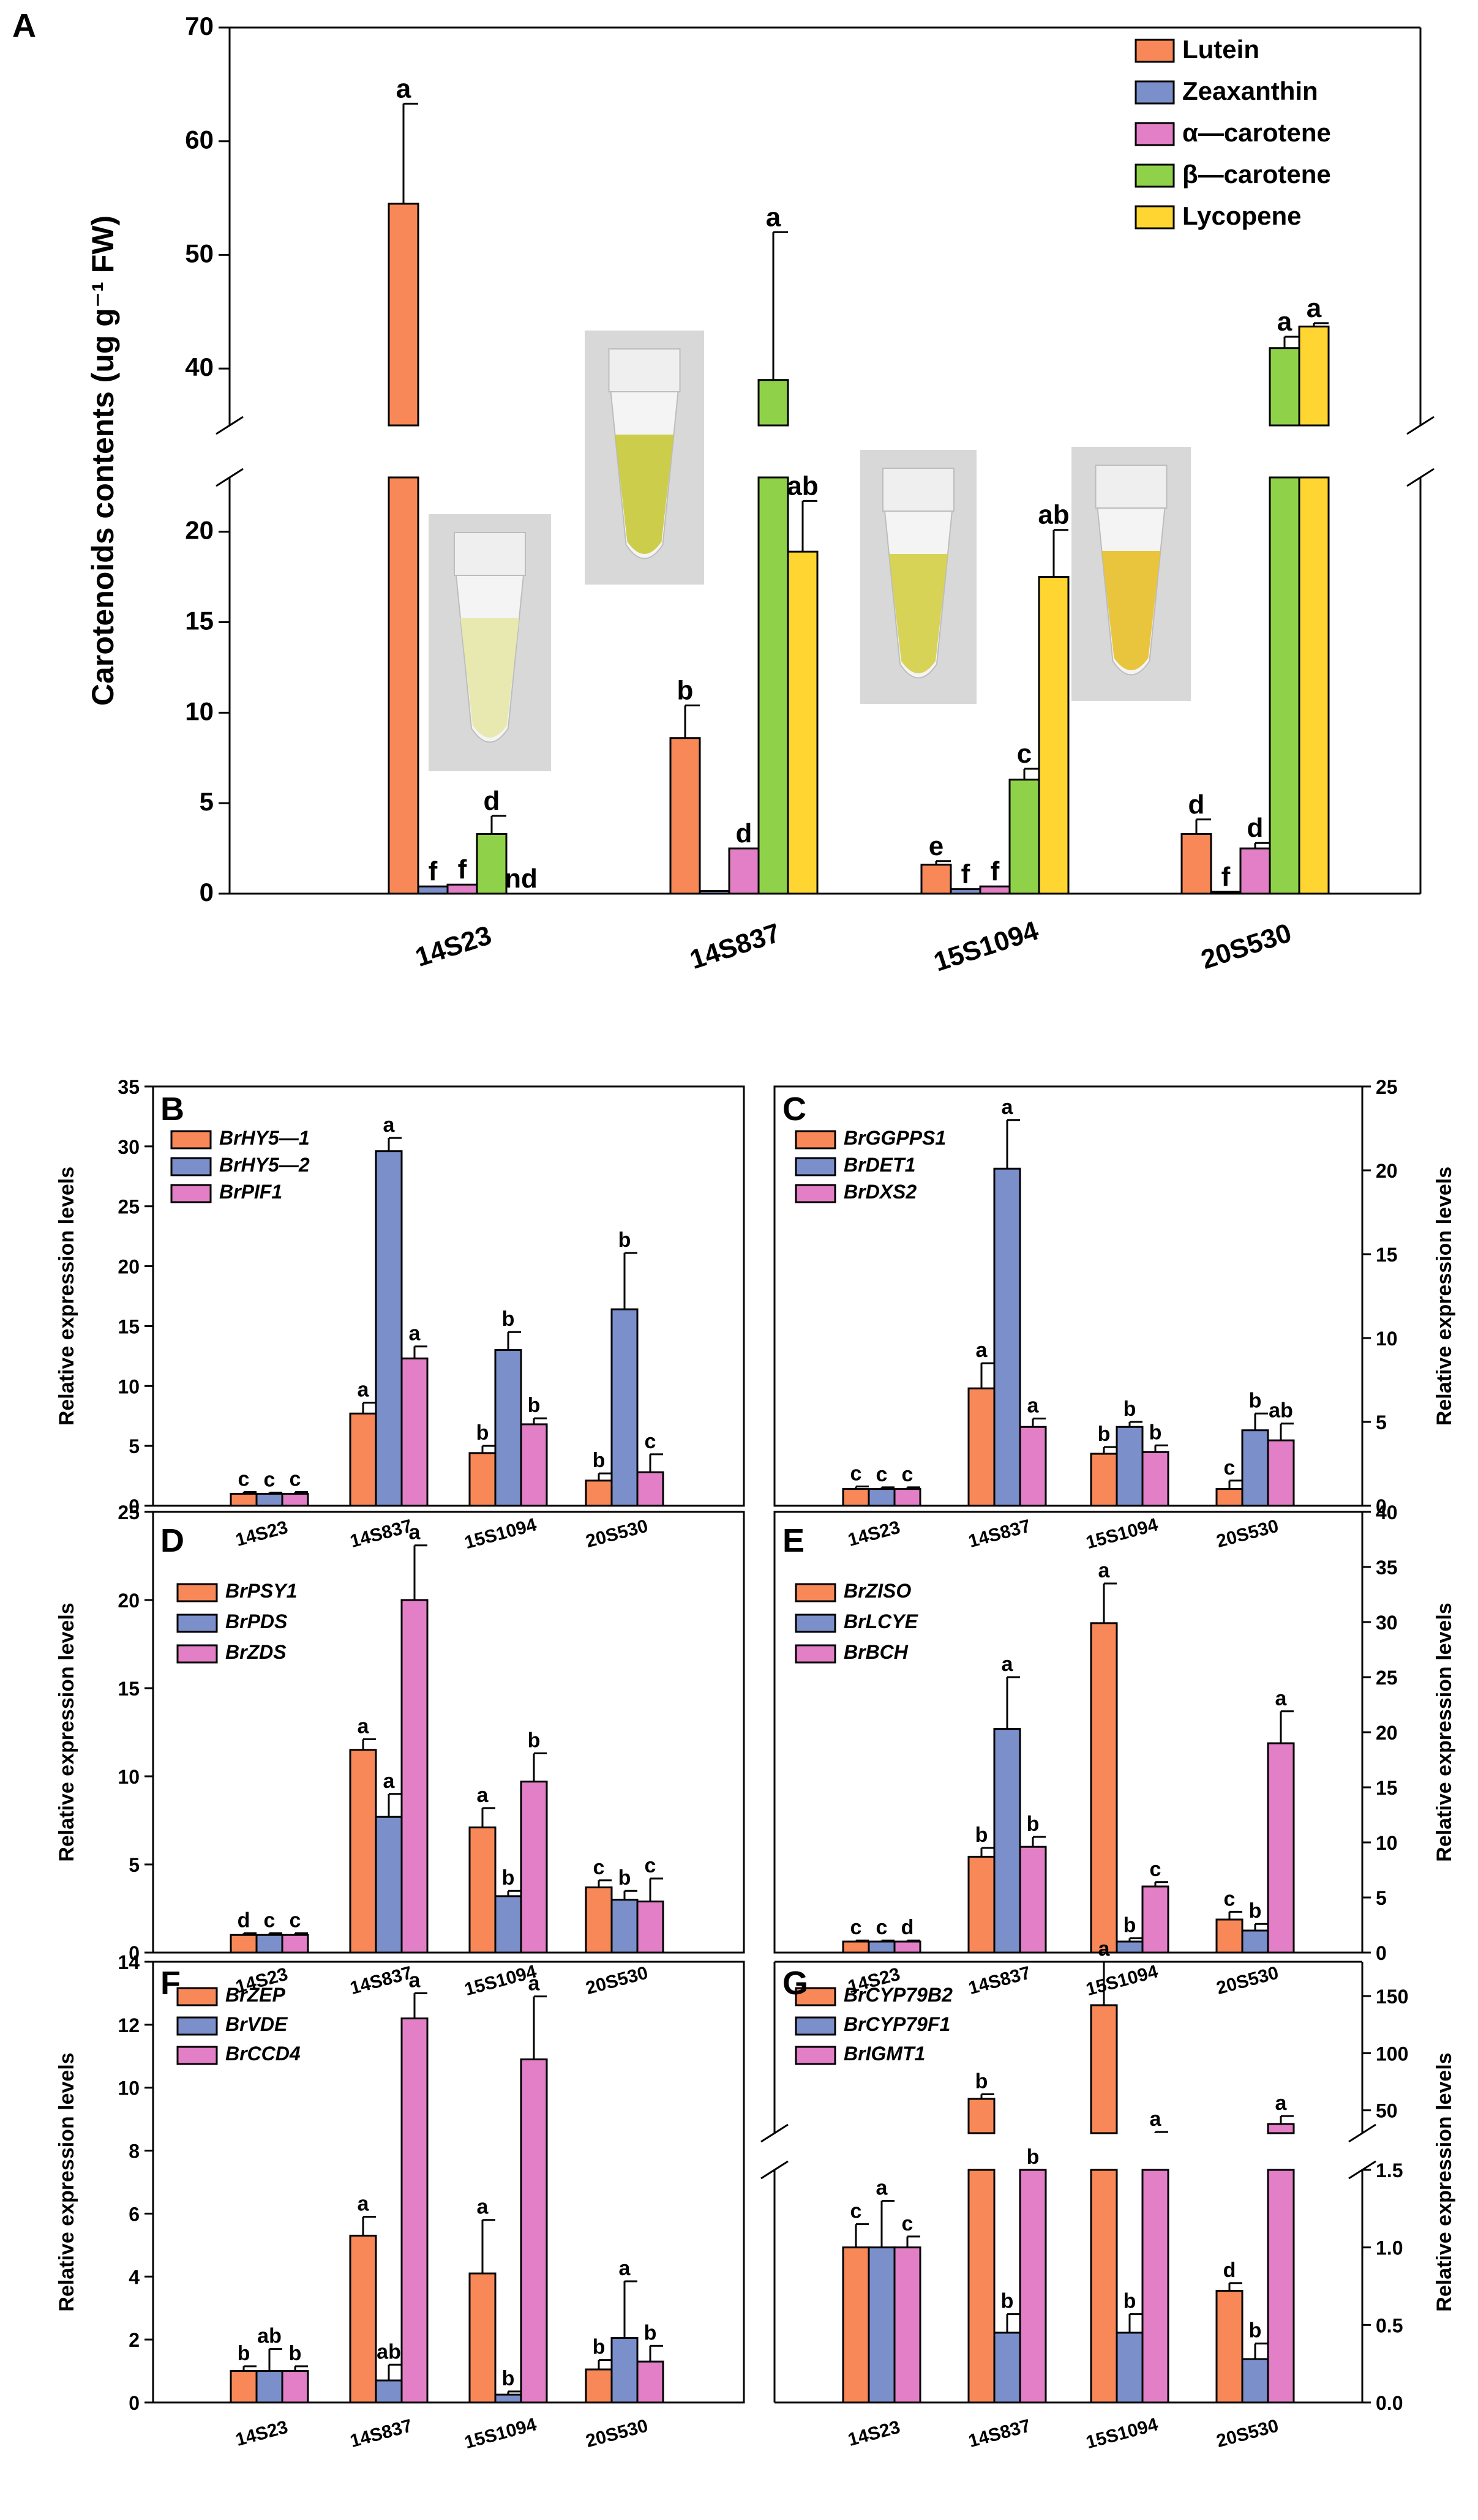  I want to click on panel-d-category-label: 14S837, so click(381, 1981).